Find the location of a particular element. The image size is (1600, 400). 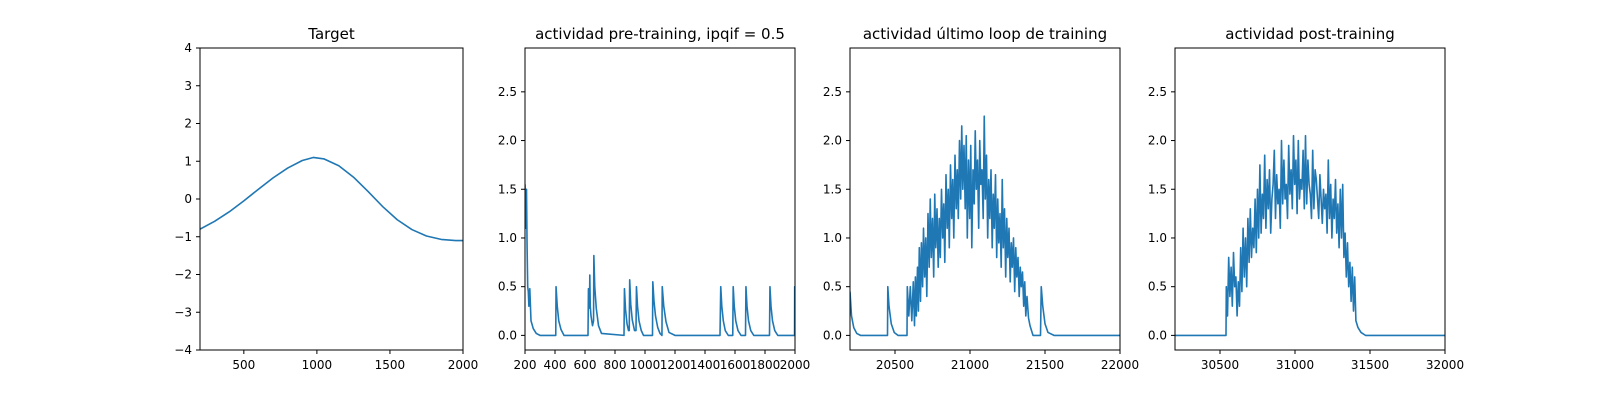

x-tick-label: 800 is located at coordinates (615, 365).